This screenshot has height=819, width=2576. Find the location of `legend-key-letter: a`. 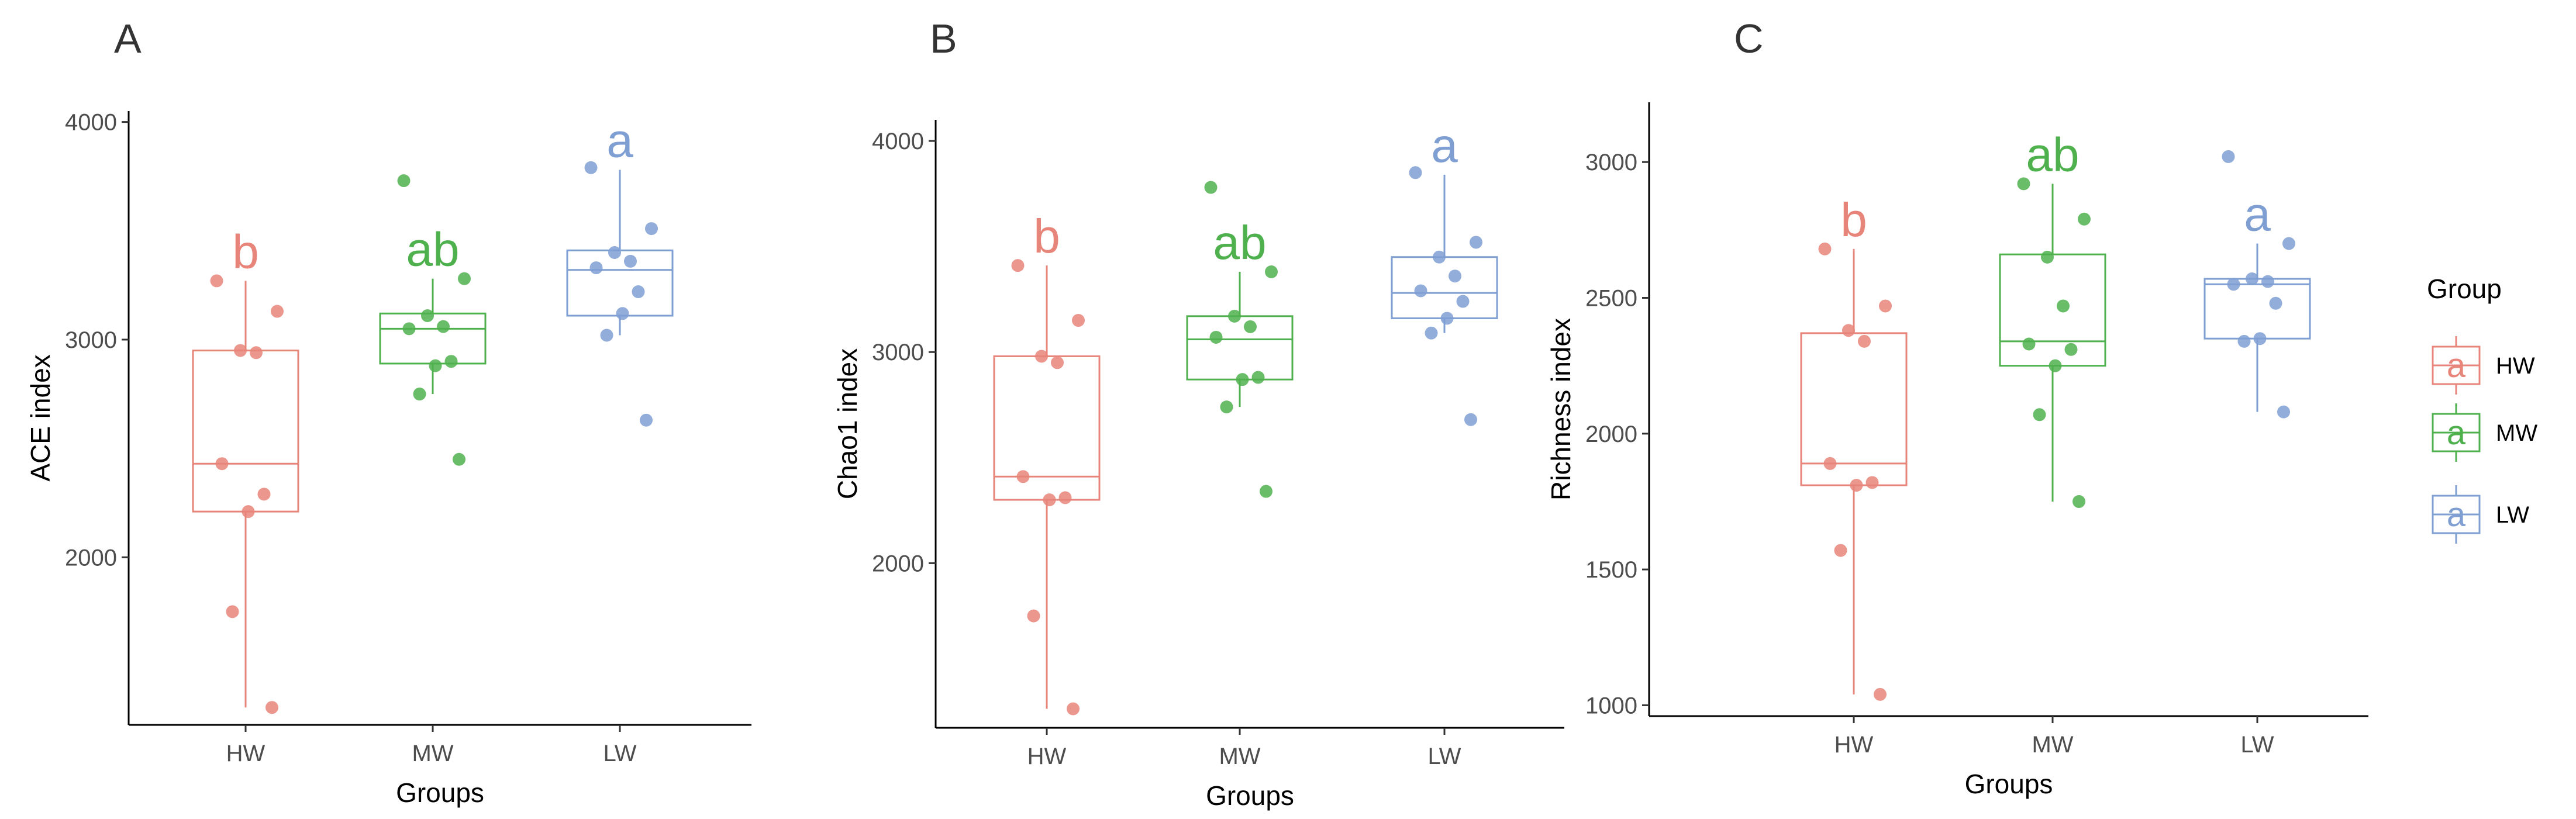

legend-key-letter: a is located at coordinates (2457, 515).